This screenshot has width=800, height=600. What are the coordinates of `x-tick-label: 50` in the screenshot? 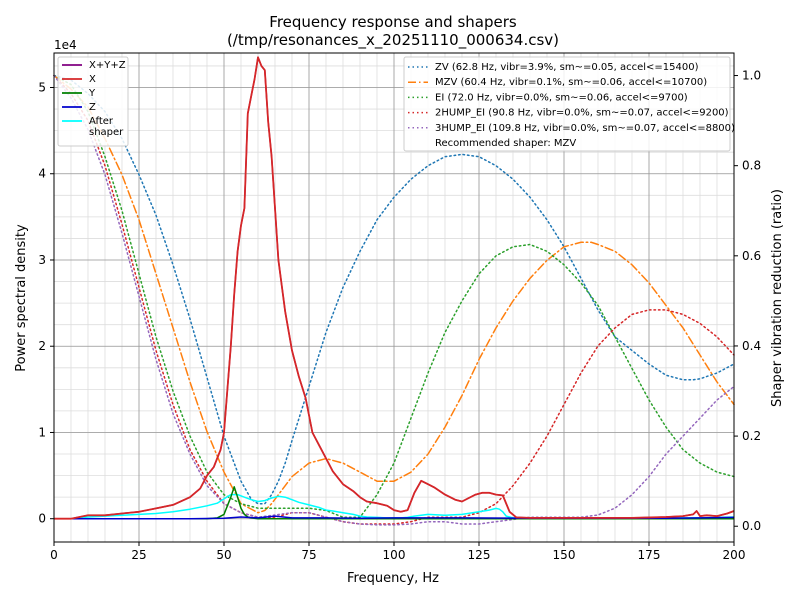 It's located at (223, 555).